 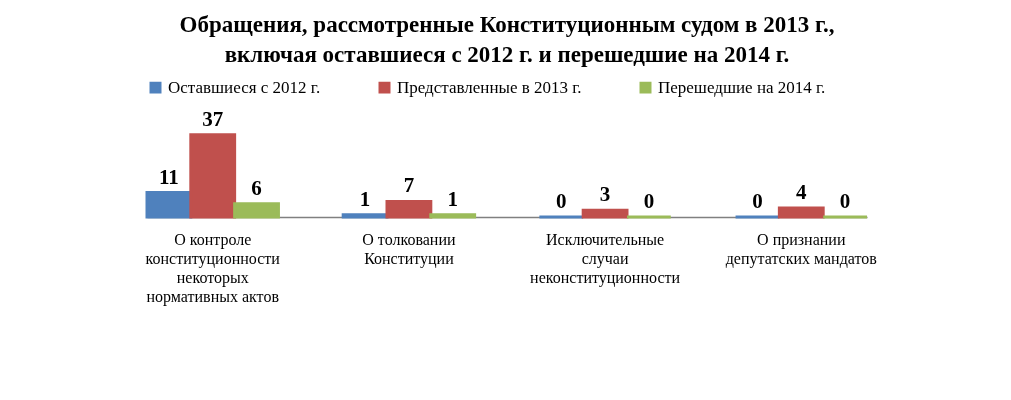 I want to click on data-label: 37, so click(x=213, y=118).